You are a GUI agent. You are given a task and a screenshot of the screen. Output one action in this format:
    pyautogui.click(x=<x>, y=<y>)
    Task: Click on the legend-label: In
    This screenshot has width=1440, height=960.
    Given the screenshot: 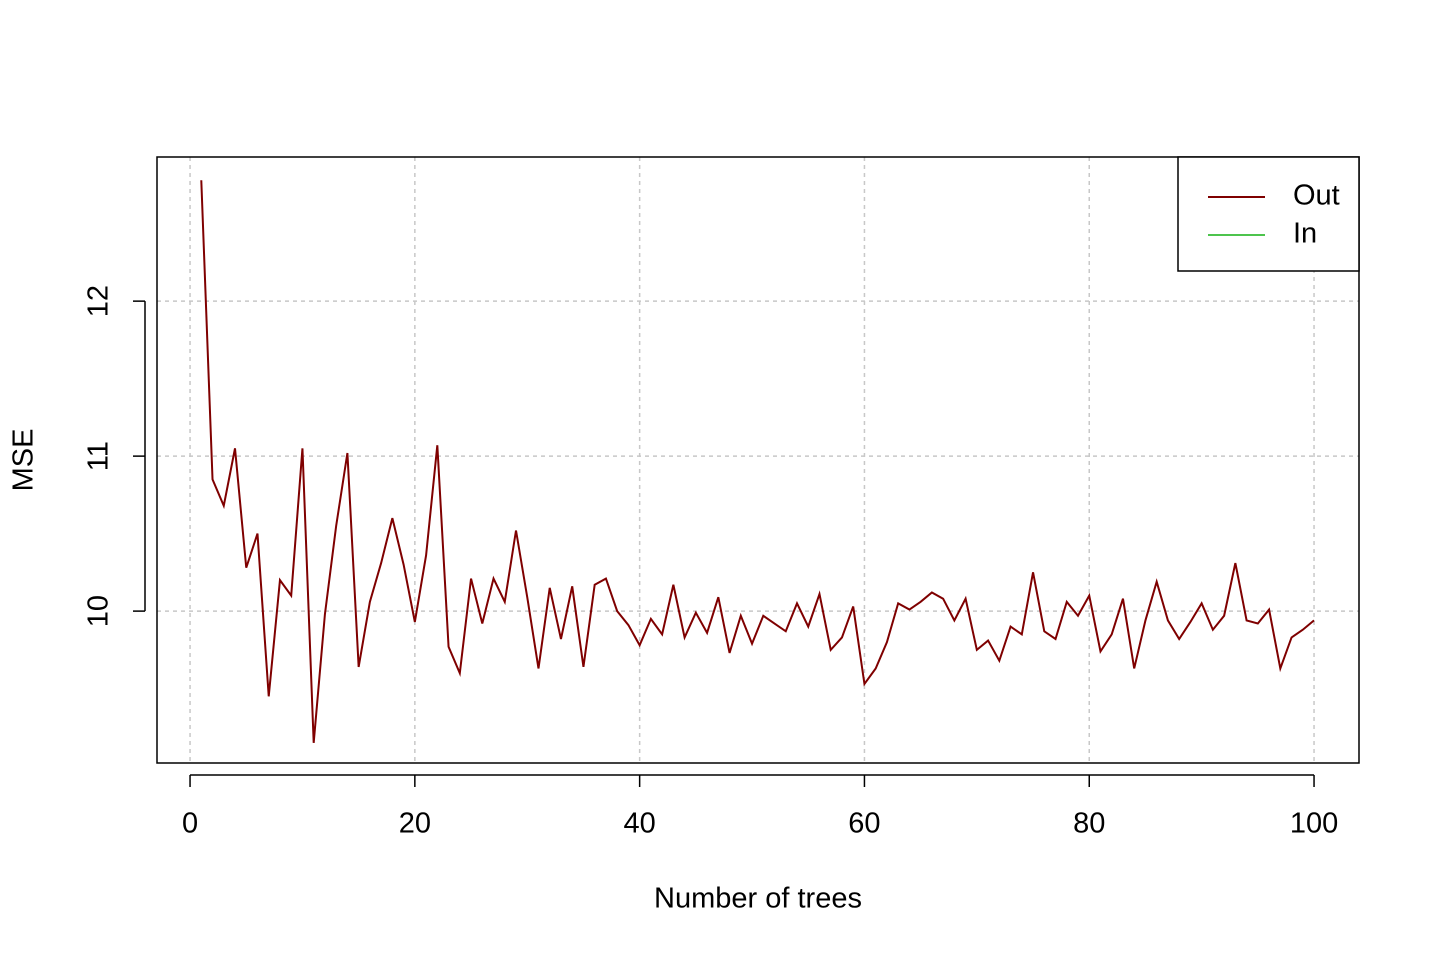 What is the action you would take?
    pyautogui.click(x=1305, y=234)
    